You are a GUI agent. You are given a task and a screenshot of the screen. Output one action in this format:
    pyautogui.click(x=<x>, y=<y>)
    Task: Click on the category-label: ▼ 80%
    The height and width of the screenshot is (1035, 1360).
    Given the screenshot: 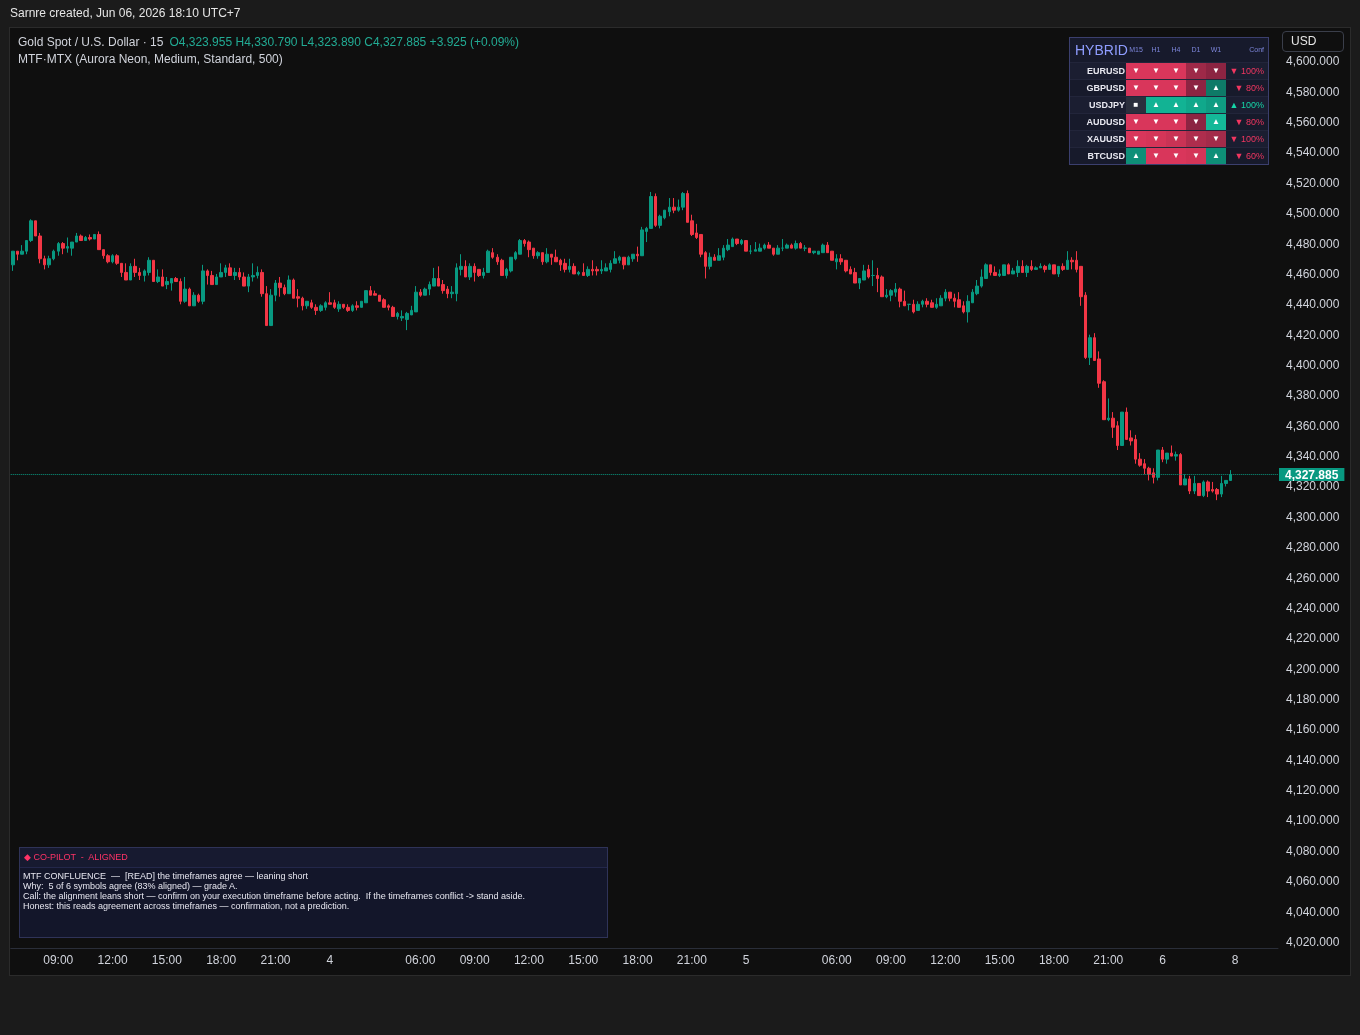 What is the action you would take?
    pyautogui.click(x=1249, y=88)
    